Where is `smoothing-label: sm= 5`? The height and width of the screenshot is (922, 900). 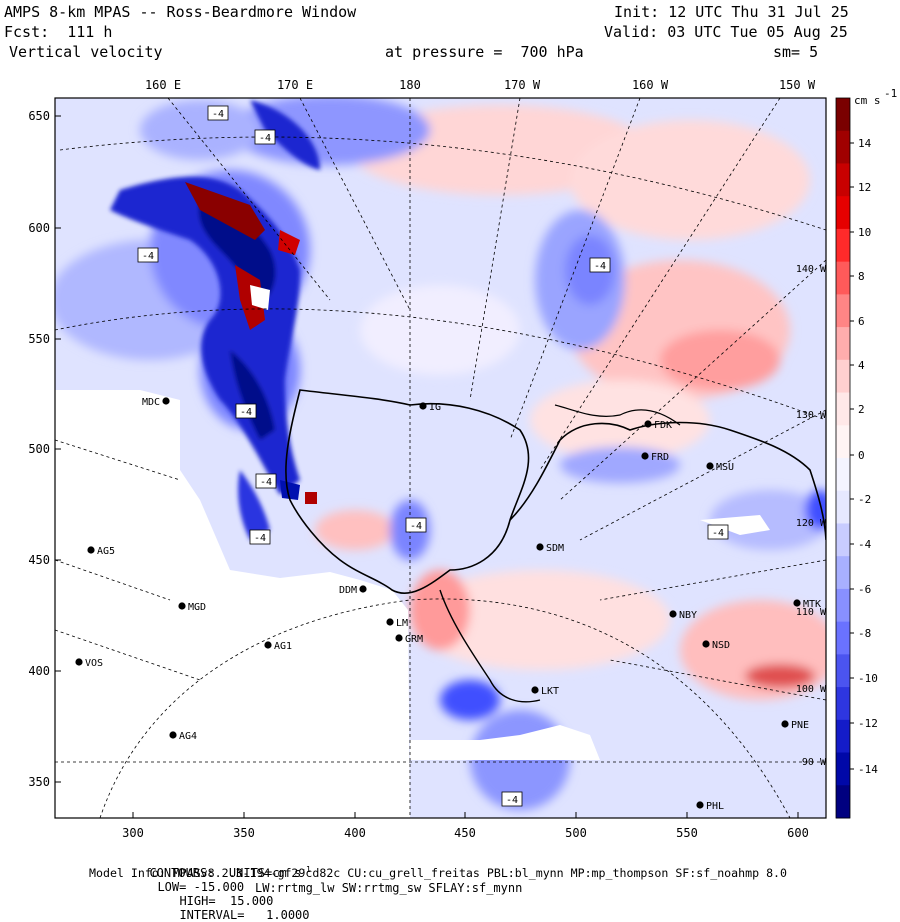 smoothing-label: sm= 5 is located at coordinates (796, 52).